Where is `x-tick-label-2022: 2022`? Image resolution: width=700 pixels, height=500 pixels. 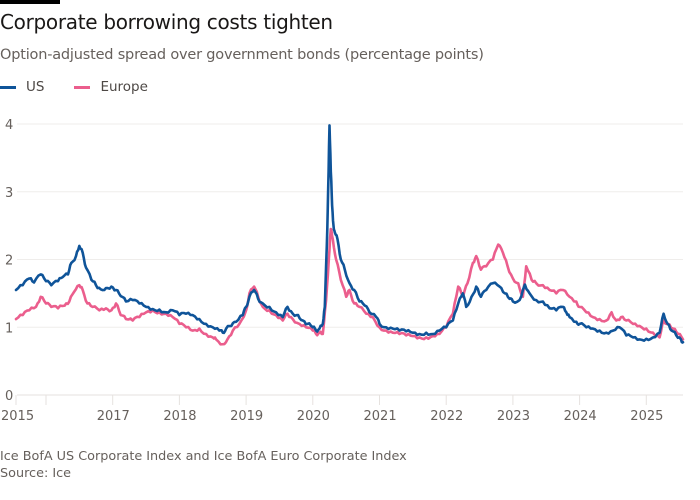 x-tick-label-2022: 2022 is located at coordinates (446, 416).